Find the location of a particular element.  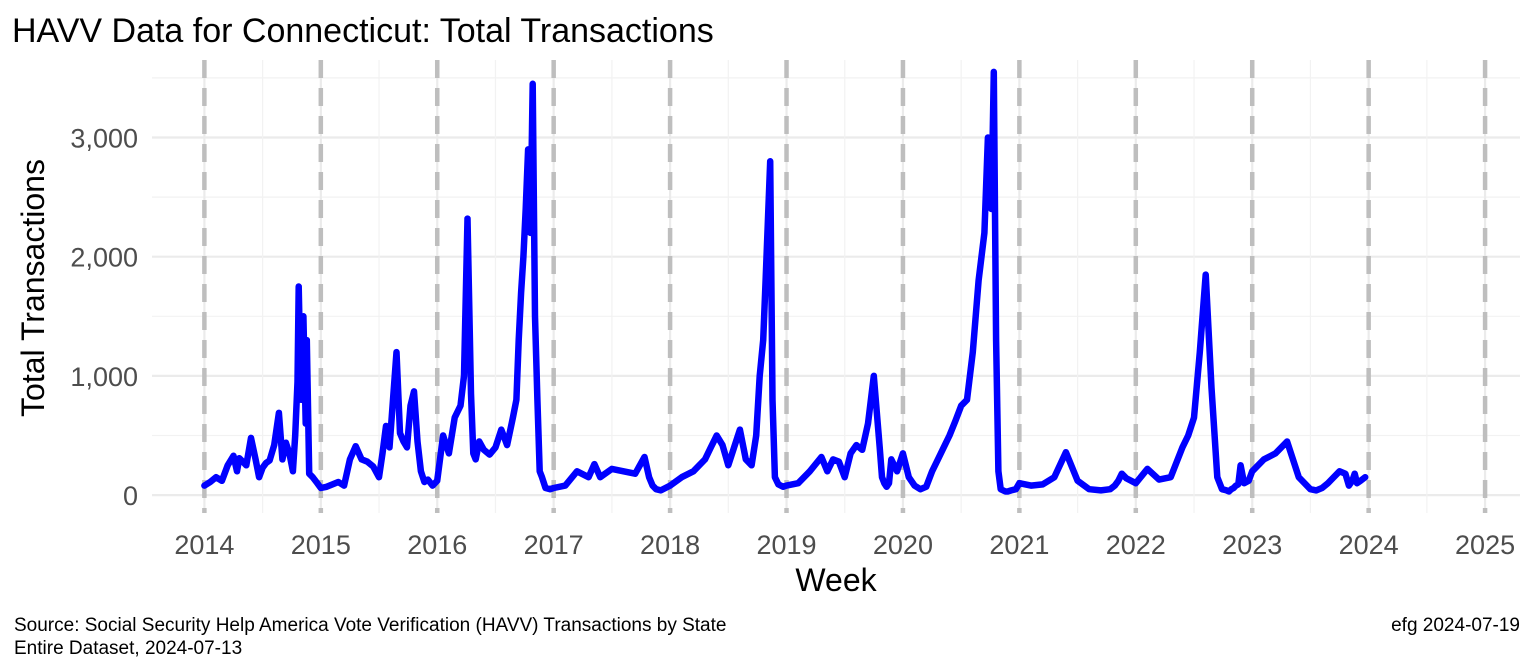

y-tick-label: 3,000 is located at coordinates (104, 138).